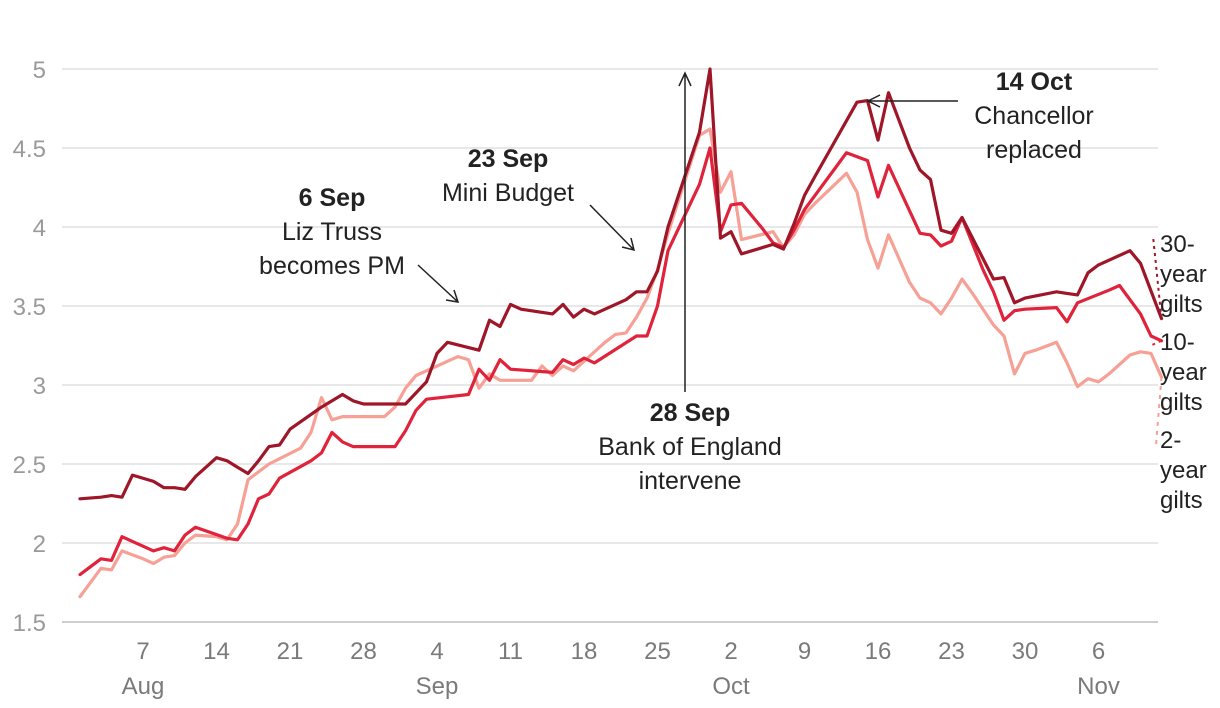 The height and width of the screenshot is (708, 1220). What do you see at coordinates (689, 447) in the screenshot?
I see `annotation-28-sep-line-1: Bank of England` at bounding box center [689, 447].